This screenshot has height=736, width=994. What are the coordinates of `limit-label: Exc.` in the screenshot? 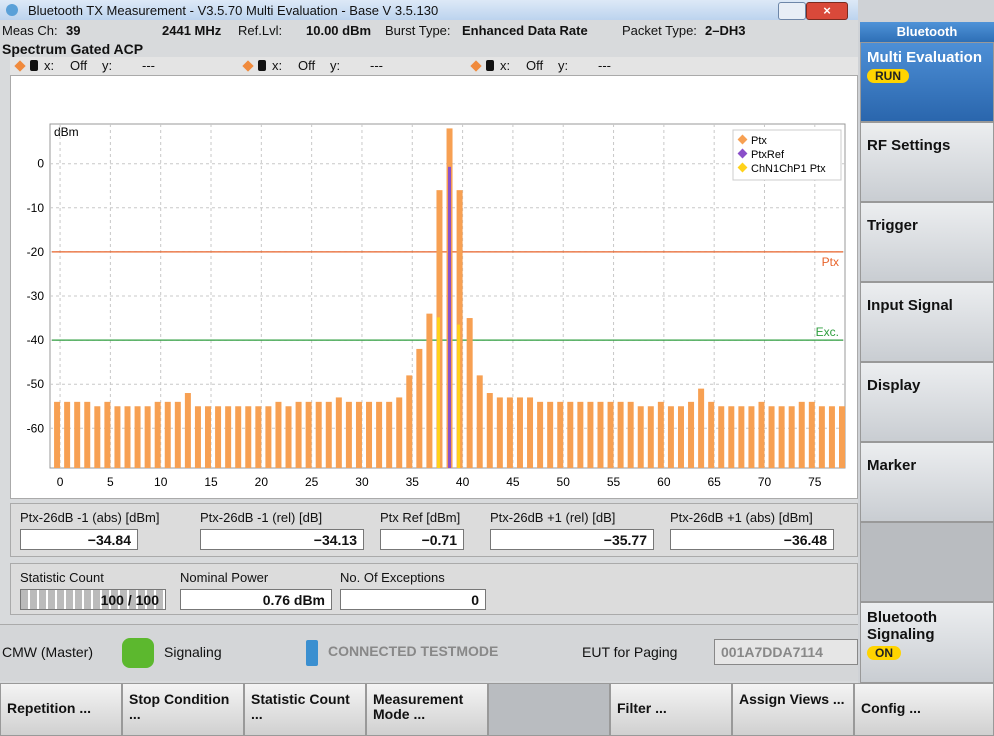 It's located at (827, 332).